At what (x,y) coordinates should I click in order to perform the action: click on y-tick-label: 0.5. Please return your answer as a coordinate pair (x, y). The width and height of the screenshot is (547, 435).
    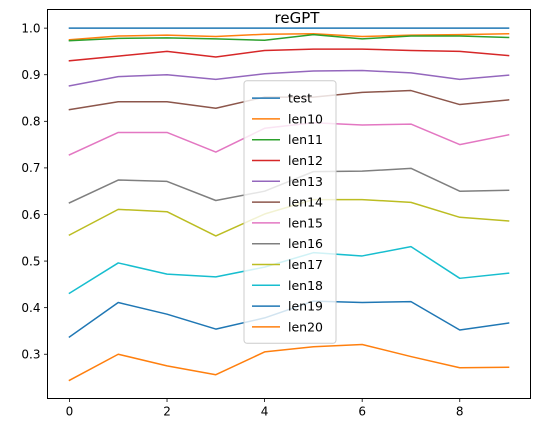
    Looking at the image, I should click on (30, 261).